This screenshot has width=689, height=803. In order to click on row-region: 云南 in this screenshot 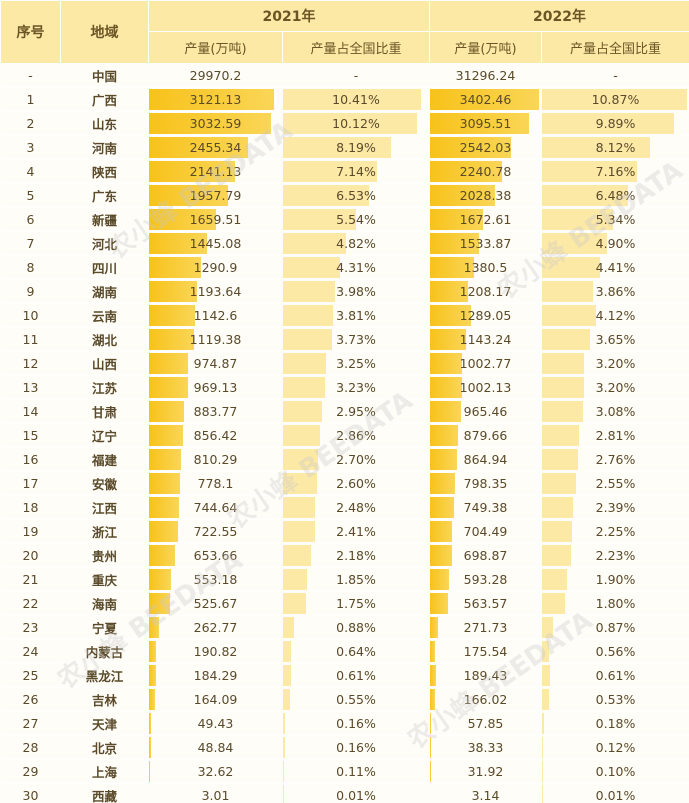, I will do `click(104, 315)`.